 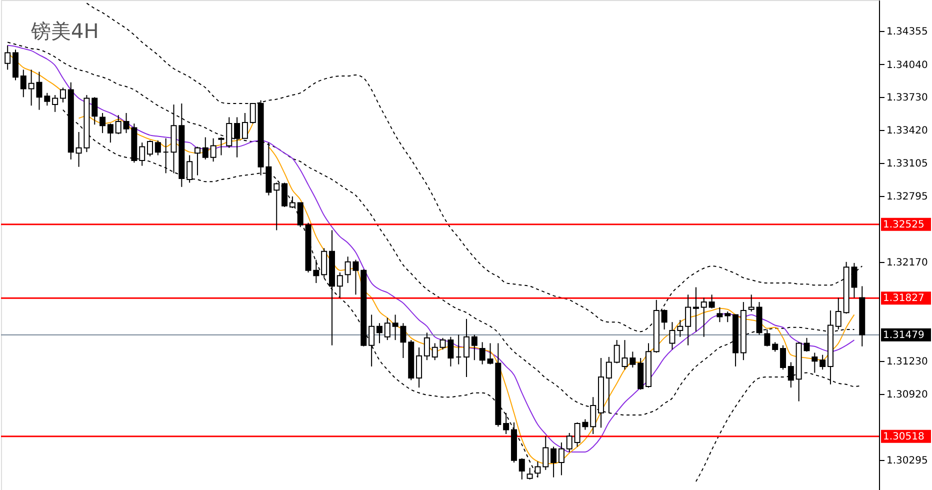 What do you see at coordinates (907, 32) in the screenshot?
I see `y-tick-label: 1.34355` at bounding box center [907, 32].